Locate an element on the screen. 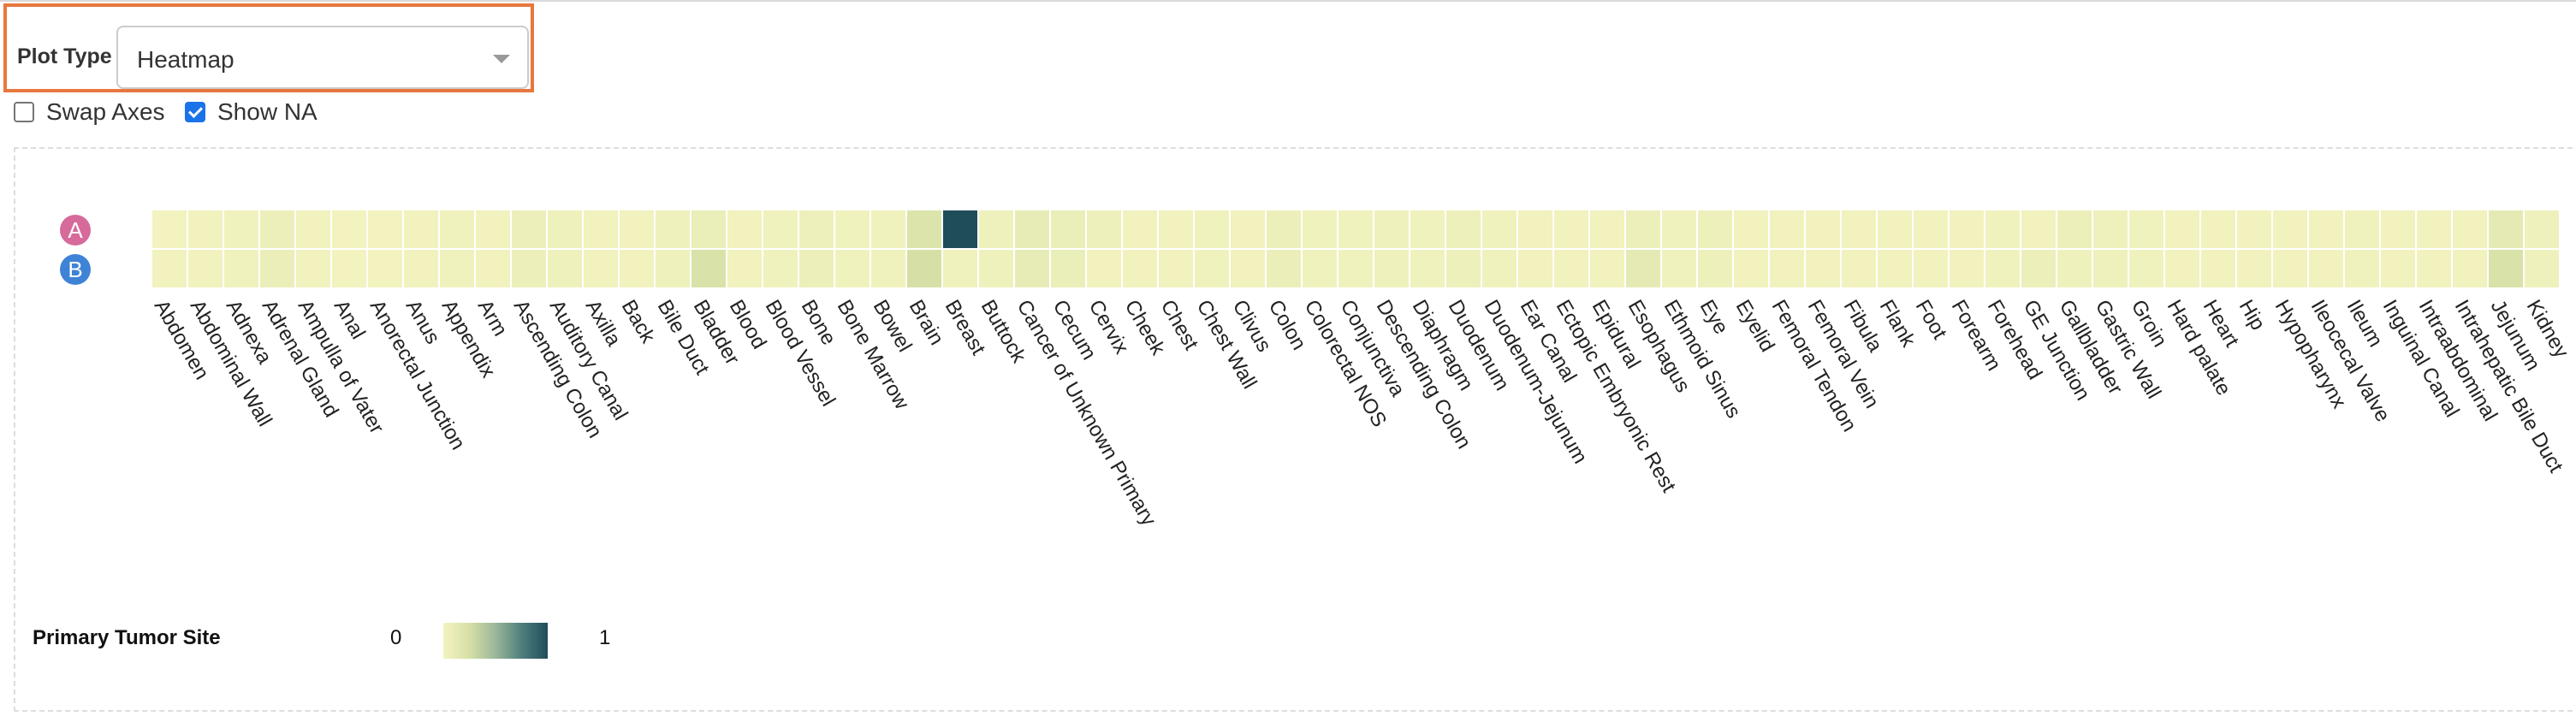 This screenshot has height=722, width=2576. plot-type-select: Heatmap is located at coordinates (322, 57).